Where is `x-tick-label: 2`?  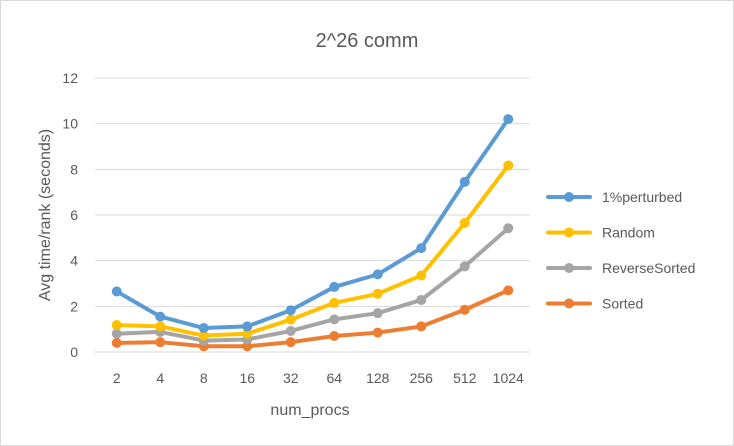 x-tick-label: 2 is located at coordinates (117, 378).